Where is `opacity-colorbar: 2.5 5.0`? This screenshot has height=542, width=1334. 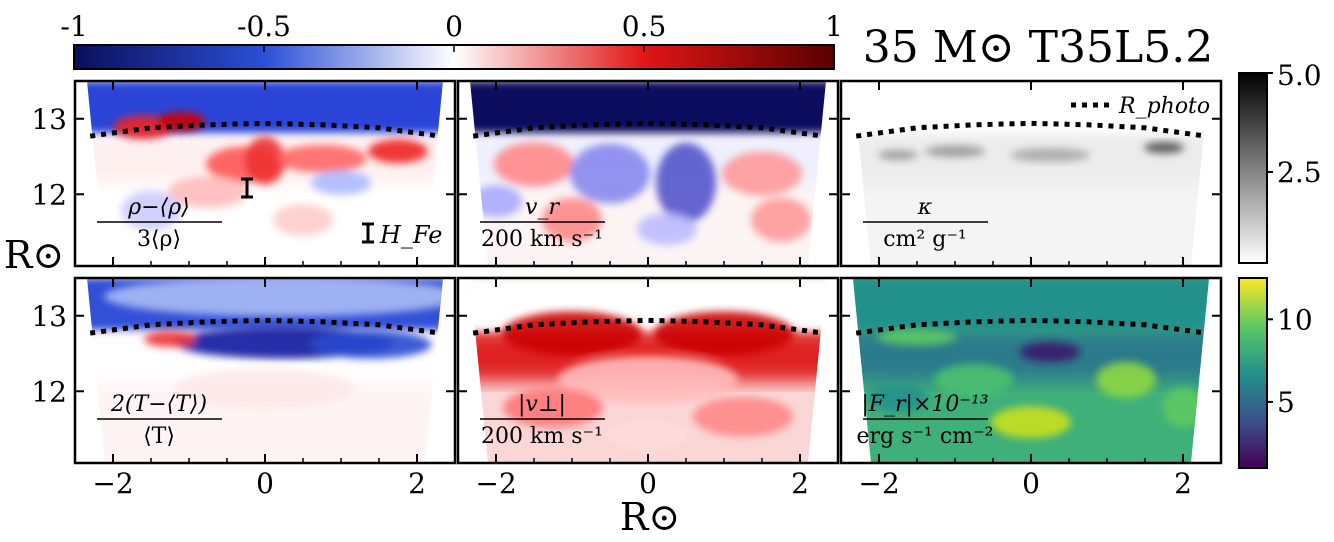 opacity-colorbar: 2.5 5.0 is located at coordinates (1280, 161).